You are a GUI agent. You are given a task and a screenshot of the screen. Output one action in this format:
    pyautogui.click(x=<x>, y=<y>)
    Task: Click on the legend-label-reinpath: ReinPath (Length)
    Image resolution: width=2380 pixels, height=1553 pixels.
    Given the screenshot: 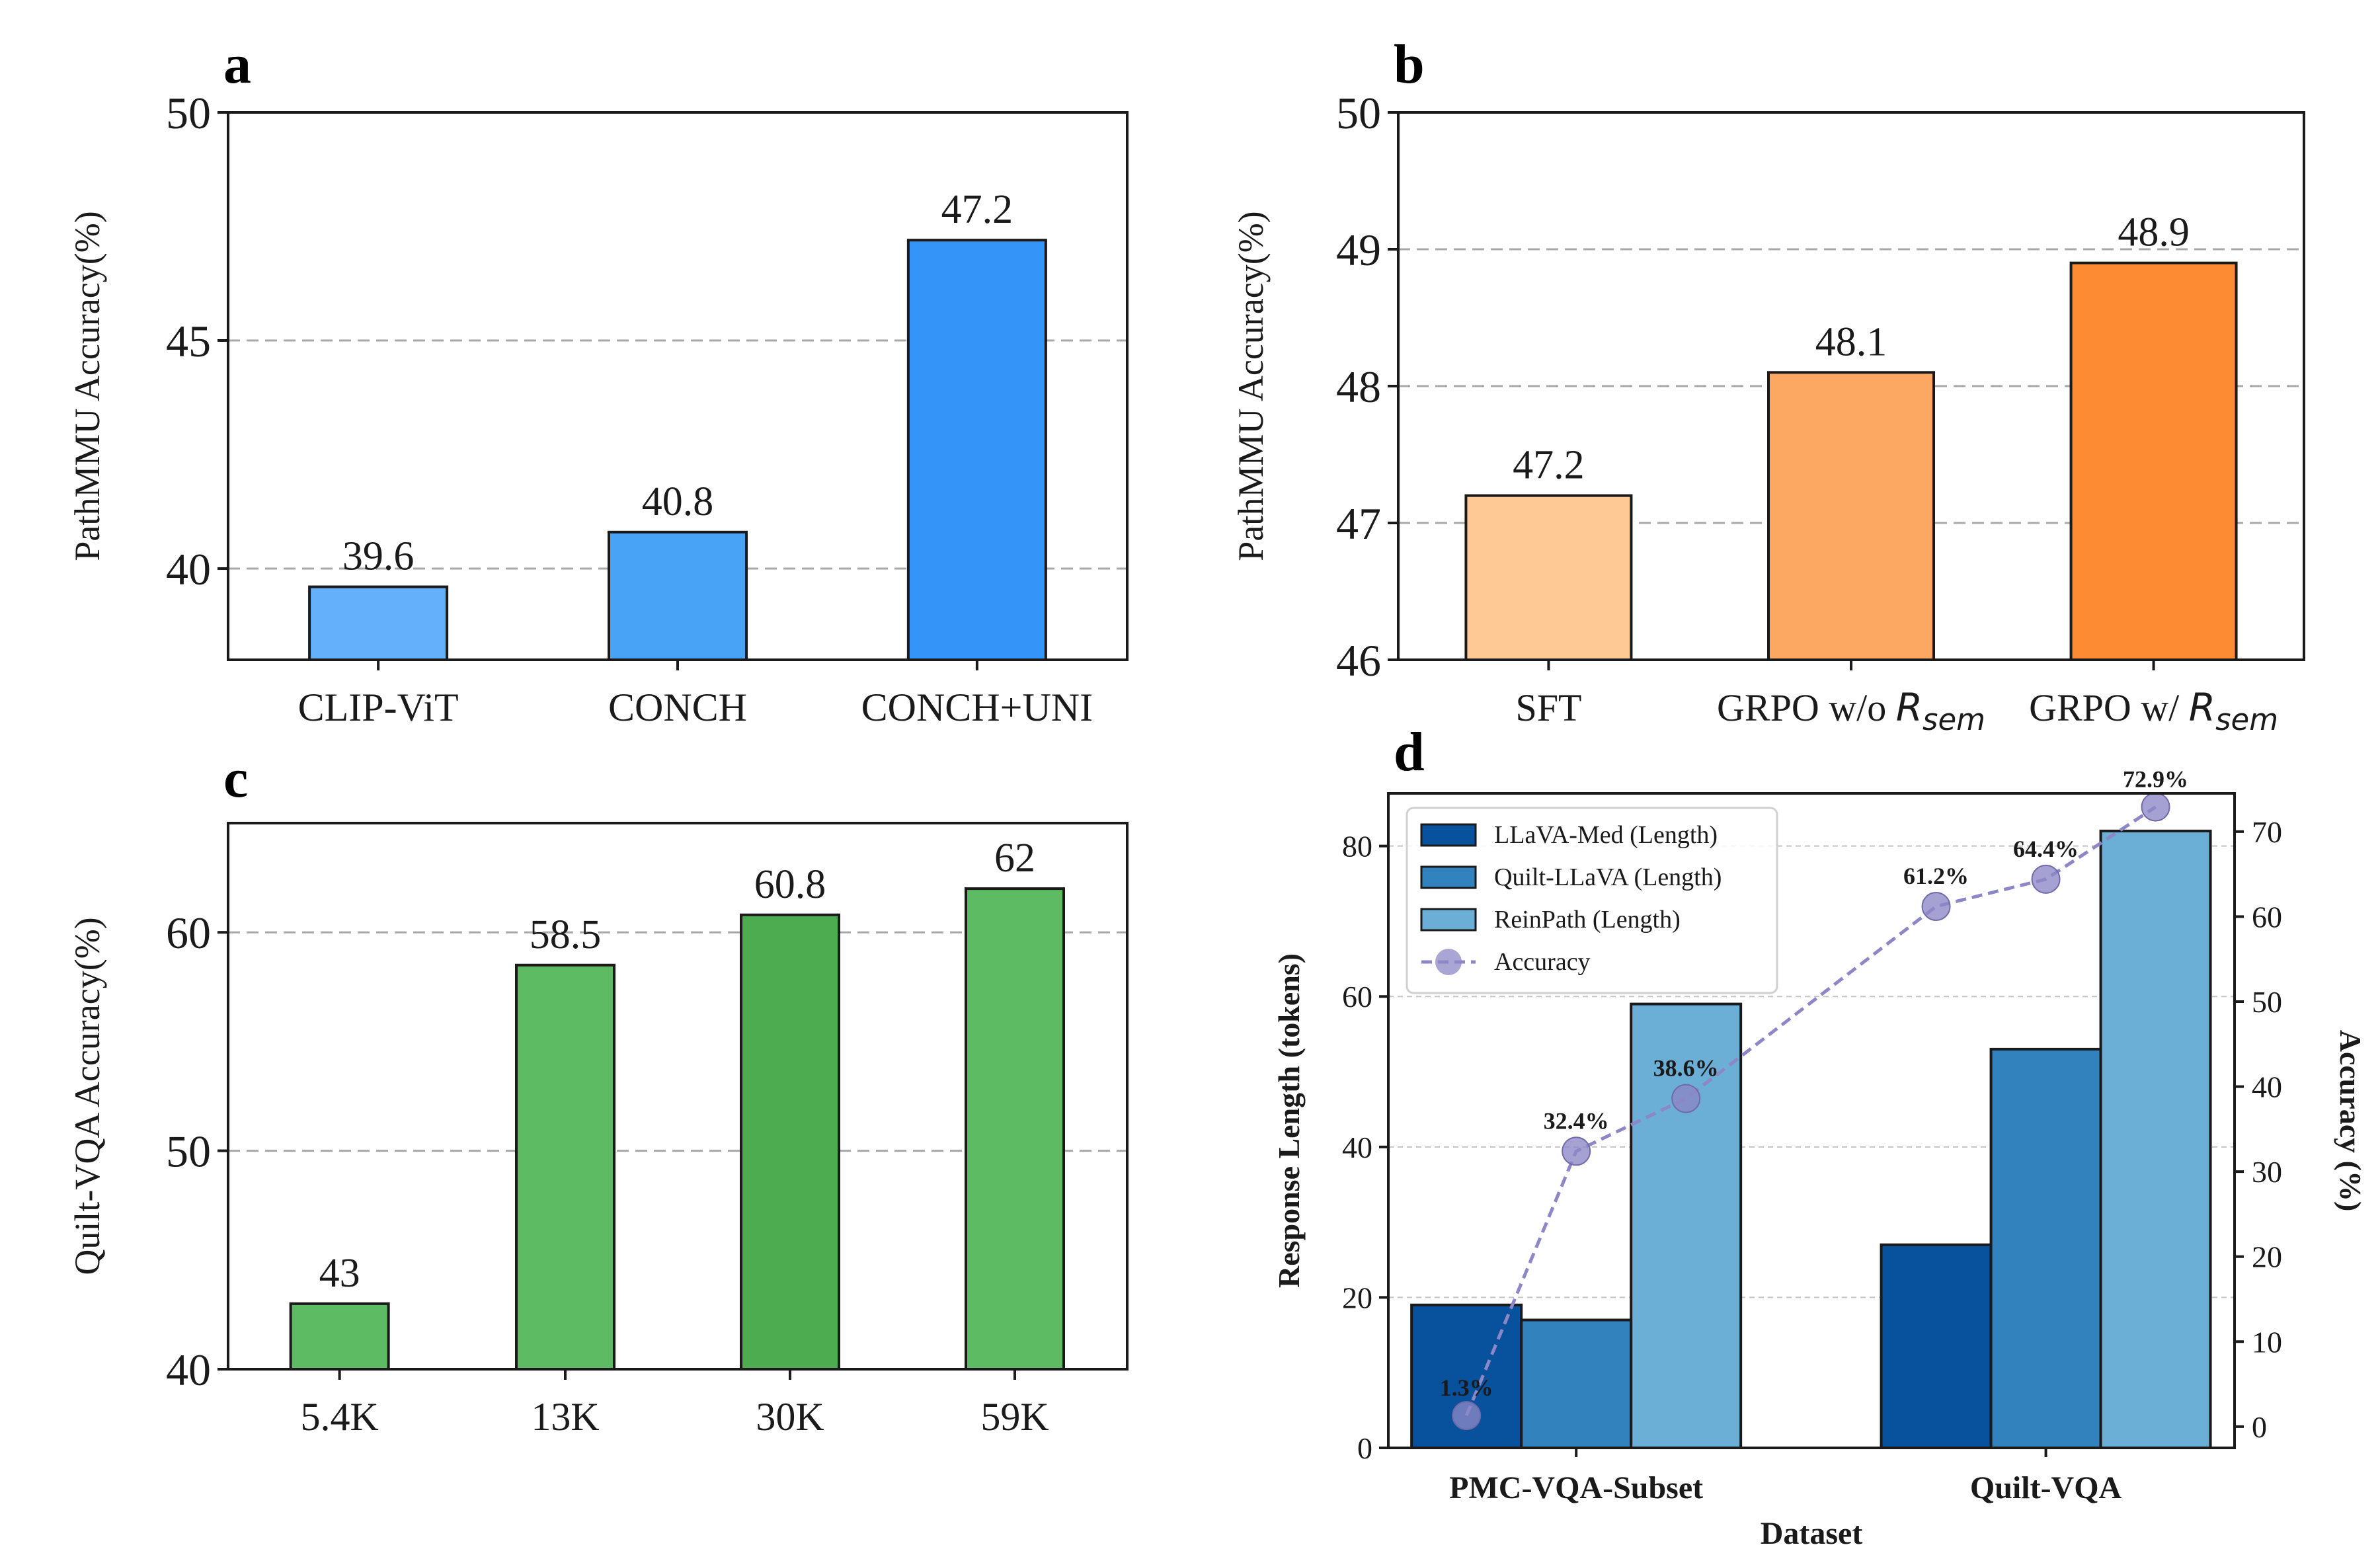 What is the action you would take?
    pyautogui.click(x=1587, y=920)
    